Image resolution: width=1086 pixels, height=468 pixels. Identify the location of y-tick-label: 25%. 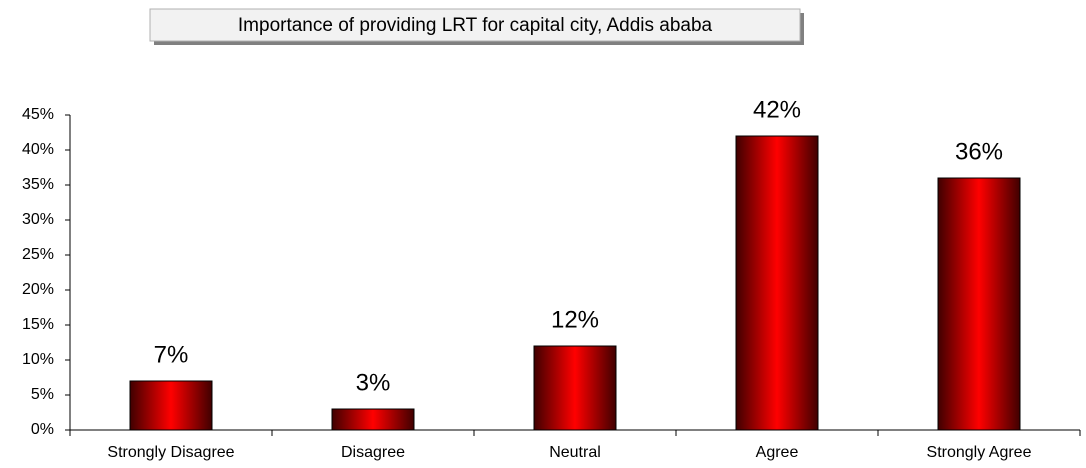
(38, 254).